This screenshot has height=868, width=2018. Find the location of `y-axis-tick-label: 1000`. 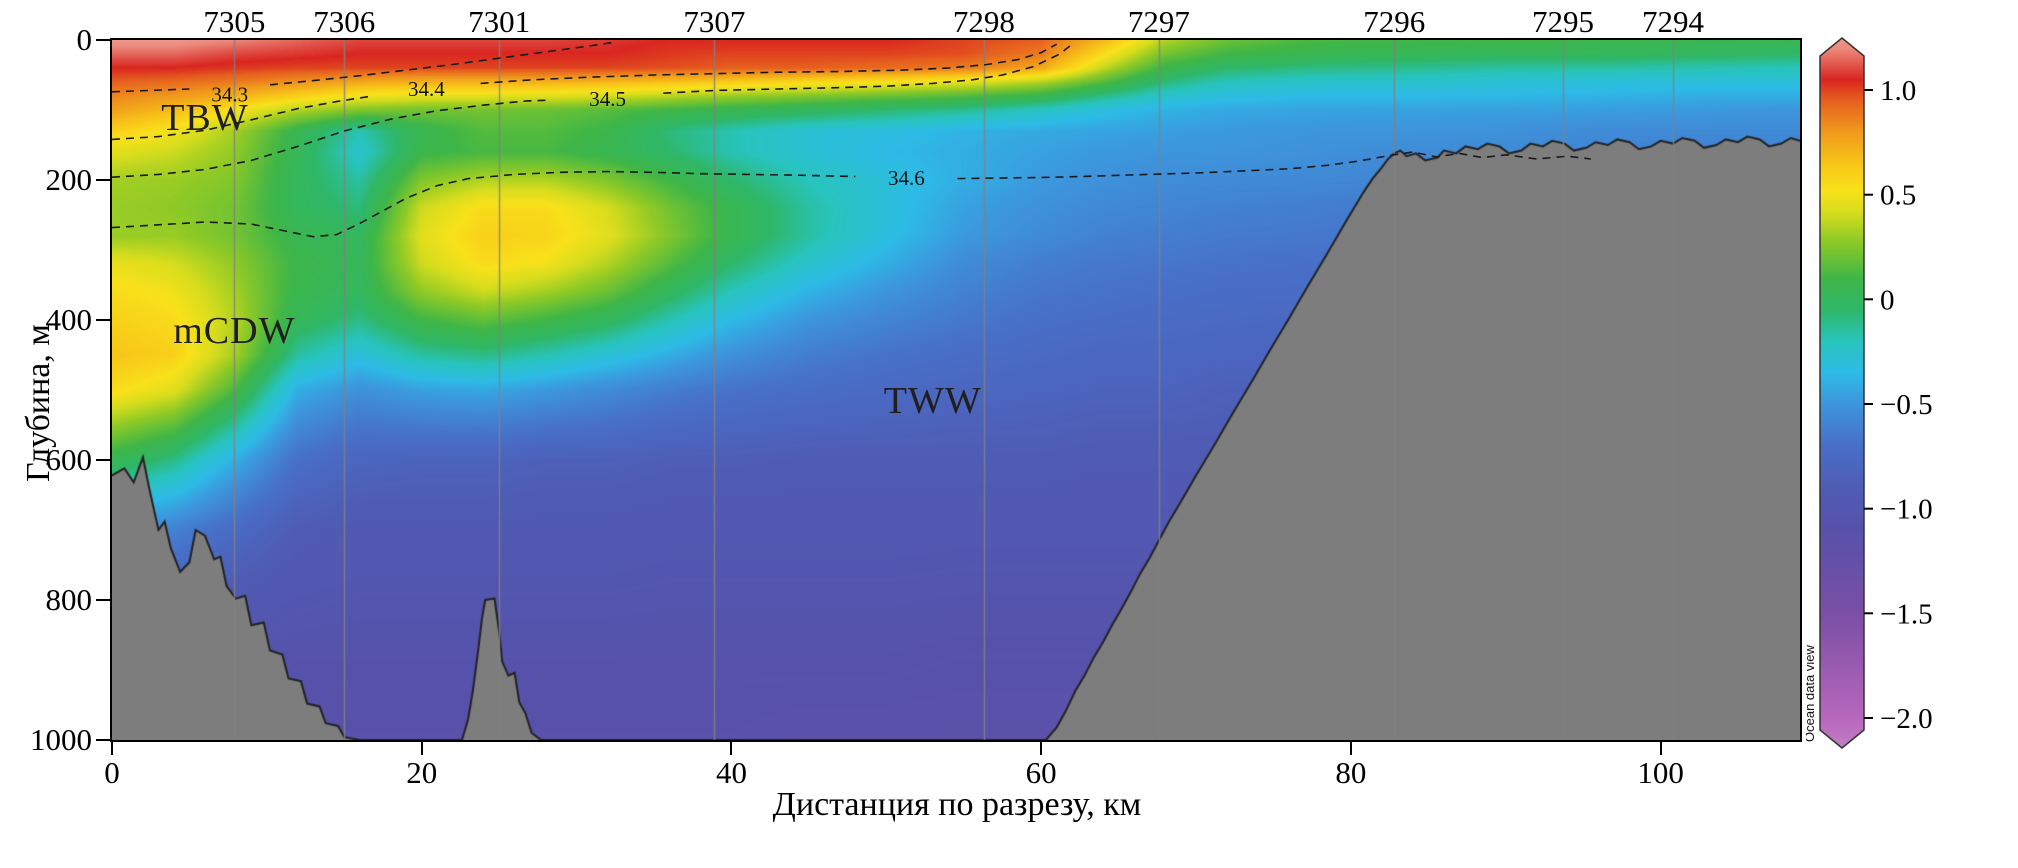

y-axis-tick-label: 1000 is located at coordinates (61, 739).